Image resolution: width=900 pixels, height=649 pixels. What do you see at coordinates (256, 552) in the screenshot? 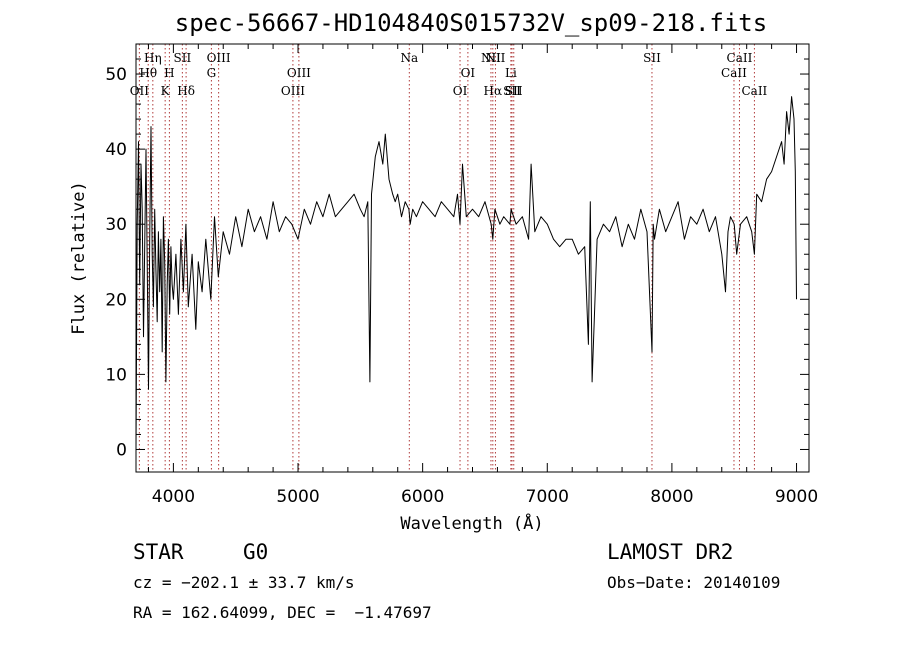
I see `subclass-label: G0` at bounding box center [256, 552].